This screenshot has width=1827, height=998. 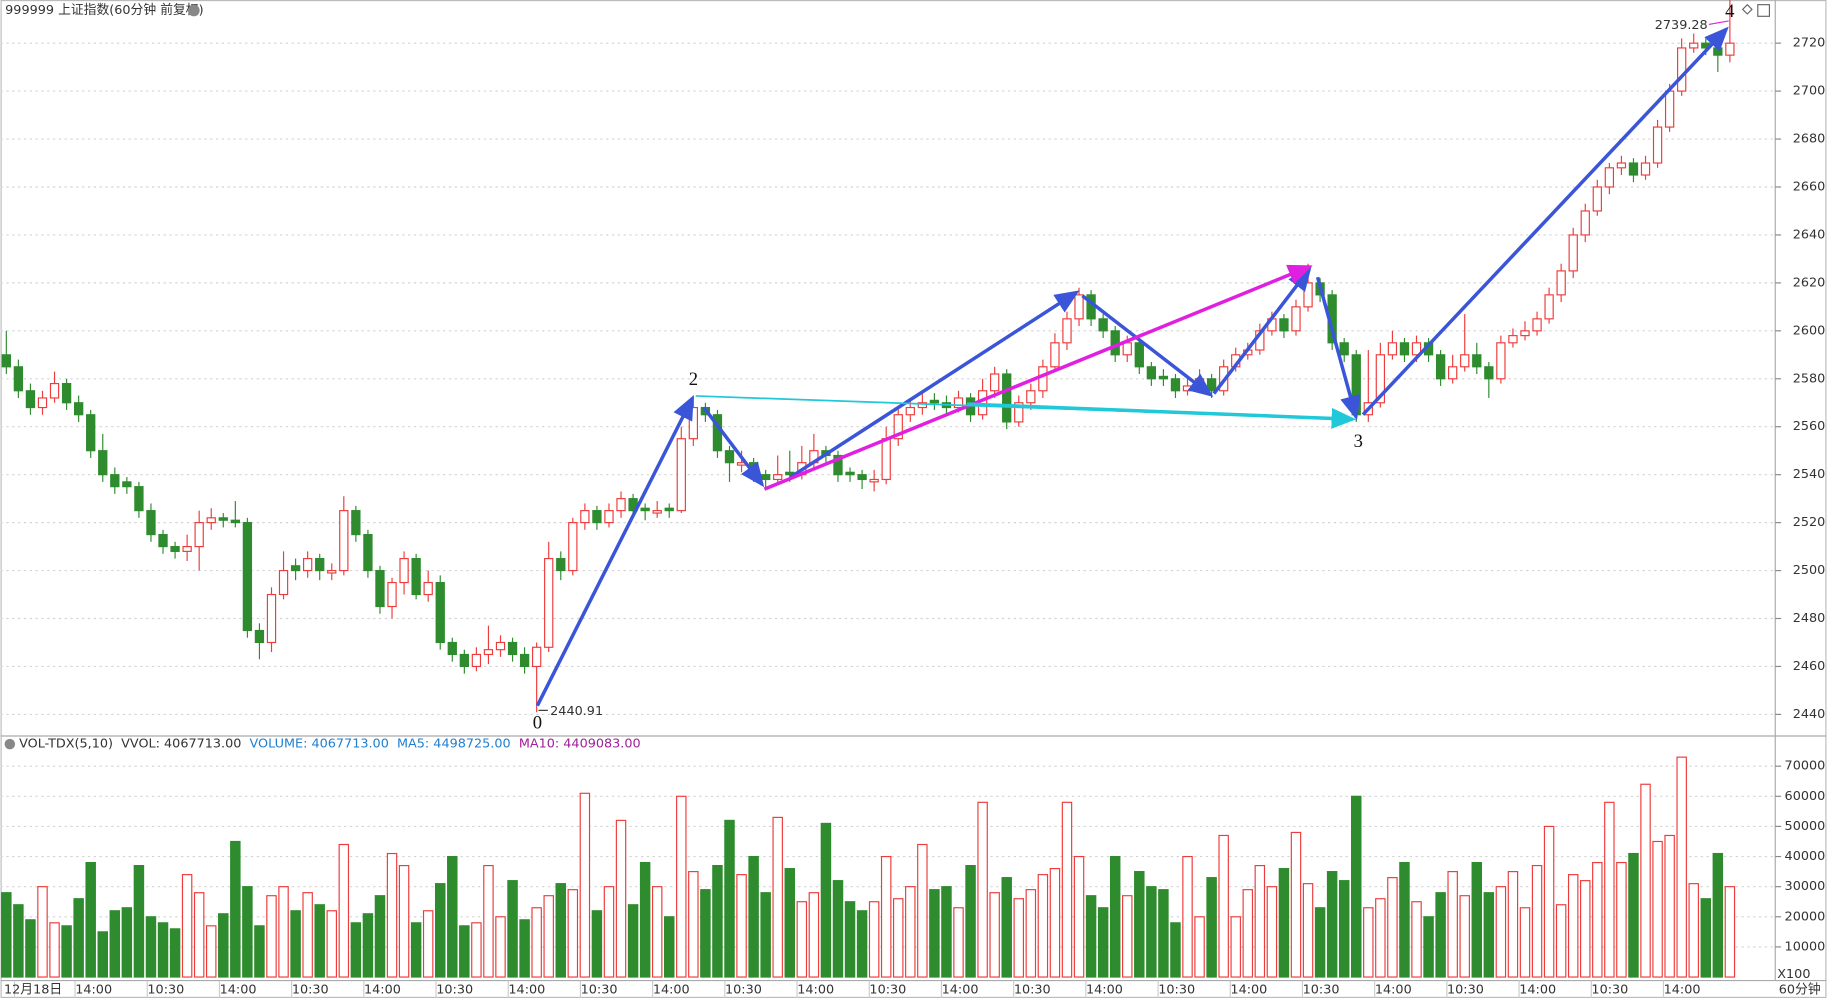 What do you see at coordinates (1809, 570) in the screenshot?
I see `y-tick-label: 2500` at bounding box center [1809, 570].